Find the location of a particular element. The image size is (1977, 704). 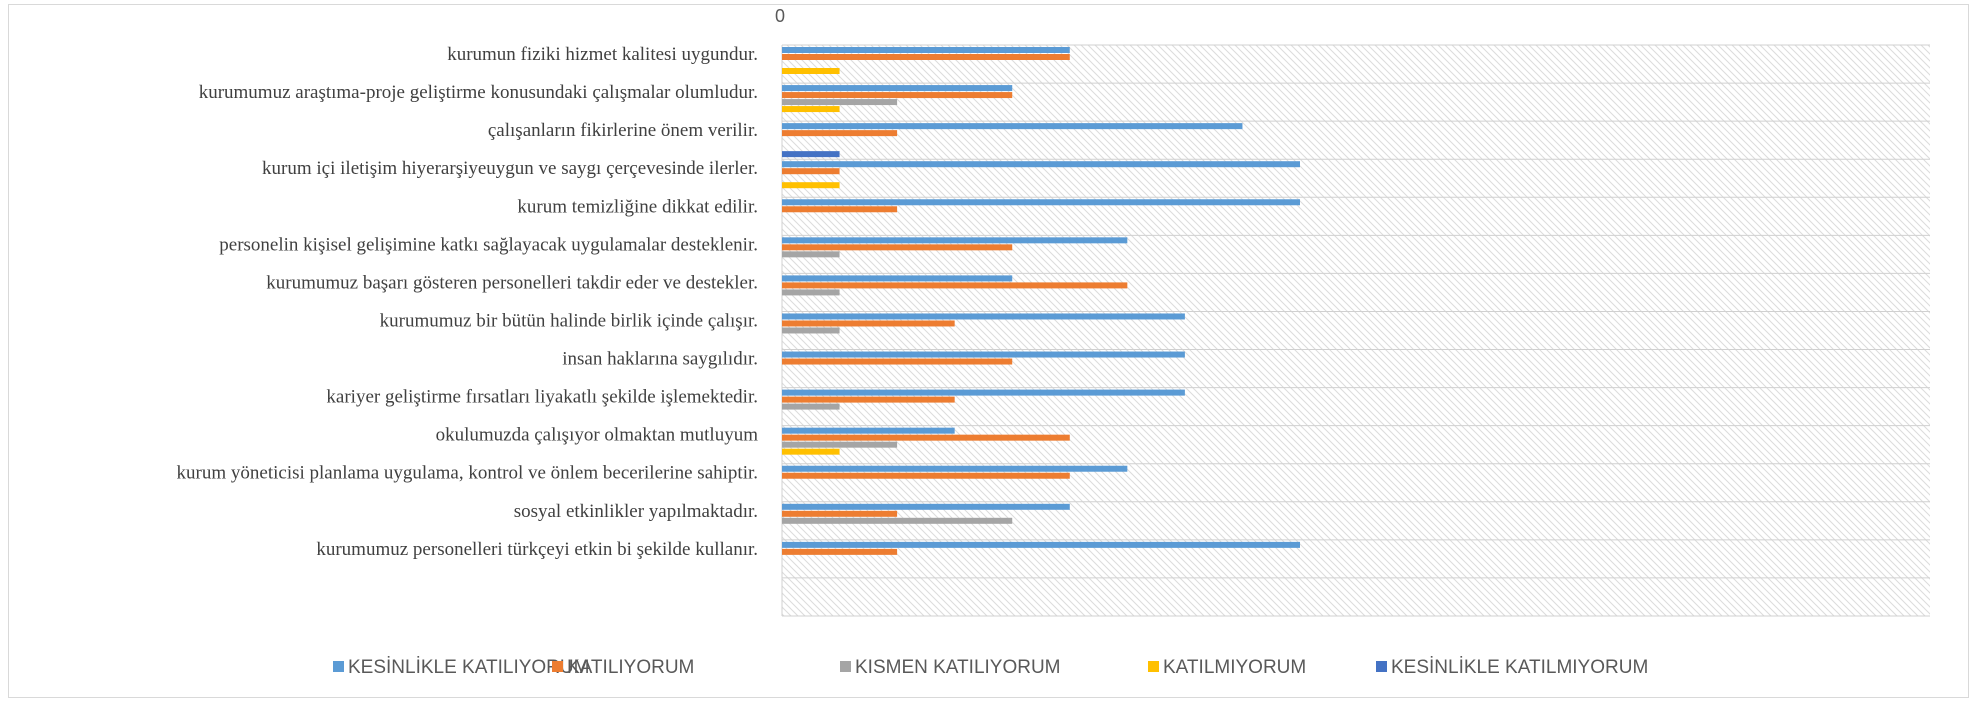

category-label: okulumuzda çalışıyor olmaktan mutluyum is located at coordinates (597, 435).